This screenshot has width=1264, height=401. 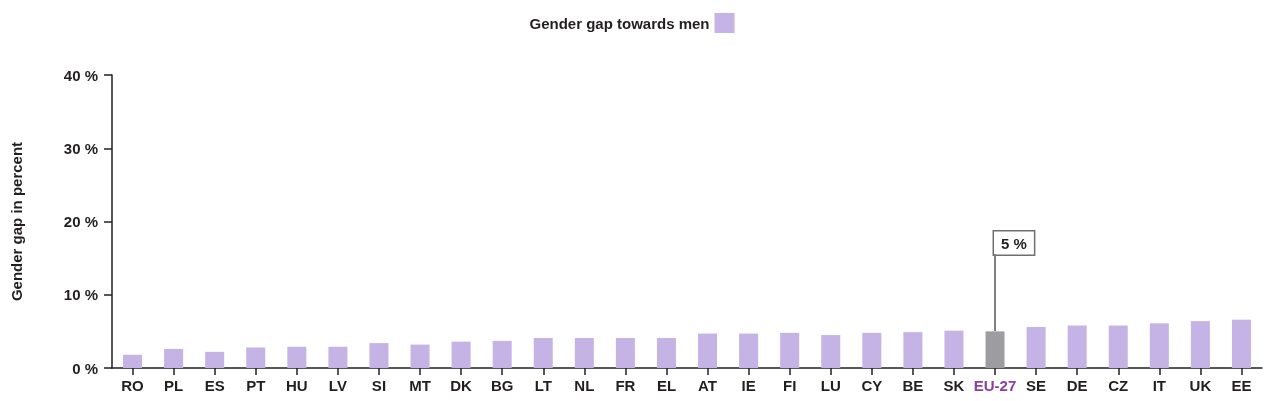 I want to click on annotation: 5 %, so click(x=1014, y=244).